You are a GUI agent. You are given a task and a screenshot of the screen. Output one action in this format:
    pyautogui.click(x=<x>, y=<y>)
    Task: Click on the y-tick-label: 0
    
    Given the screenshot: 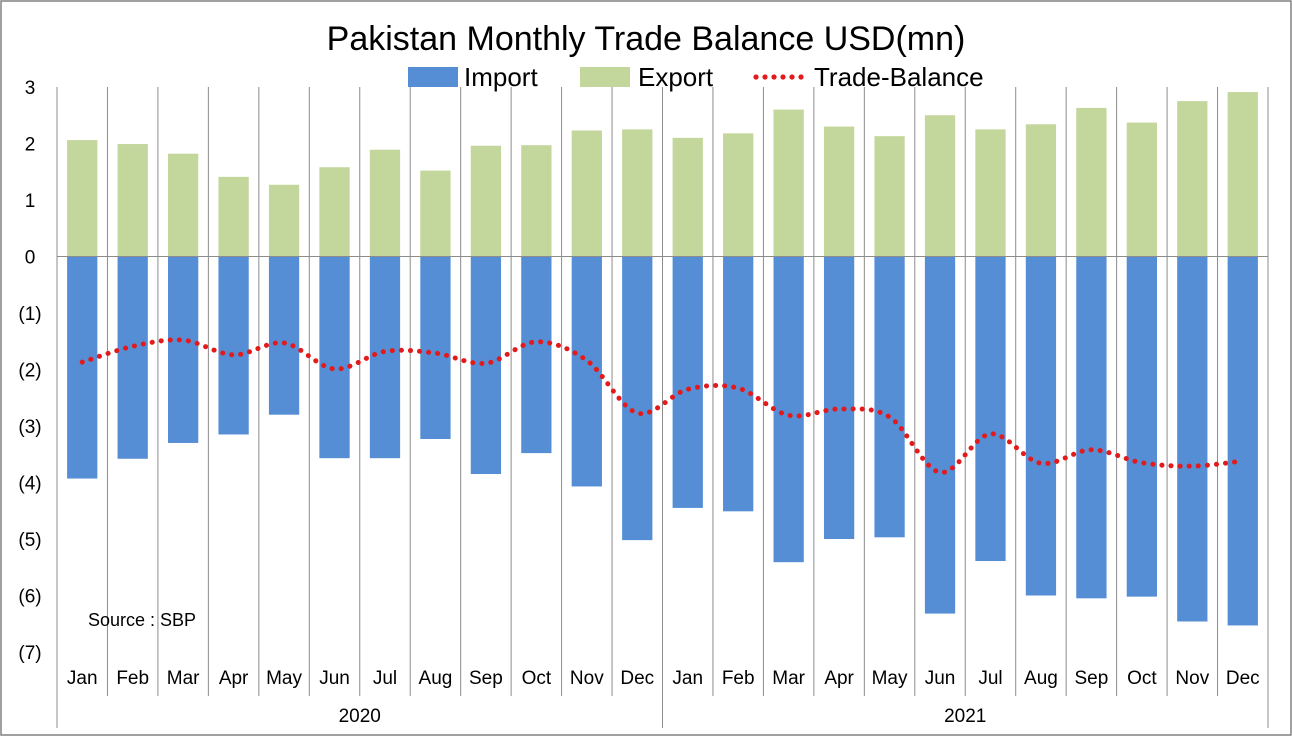 What is the action you would take?
    pyautogui.click(x=30, y=258)
    